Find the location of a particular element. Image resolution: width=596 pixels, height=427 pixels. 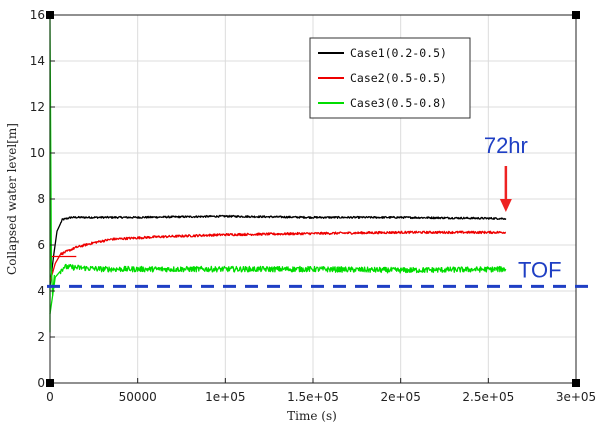

x-axis-title: Time (s) is located at coordinates (312, 416).